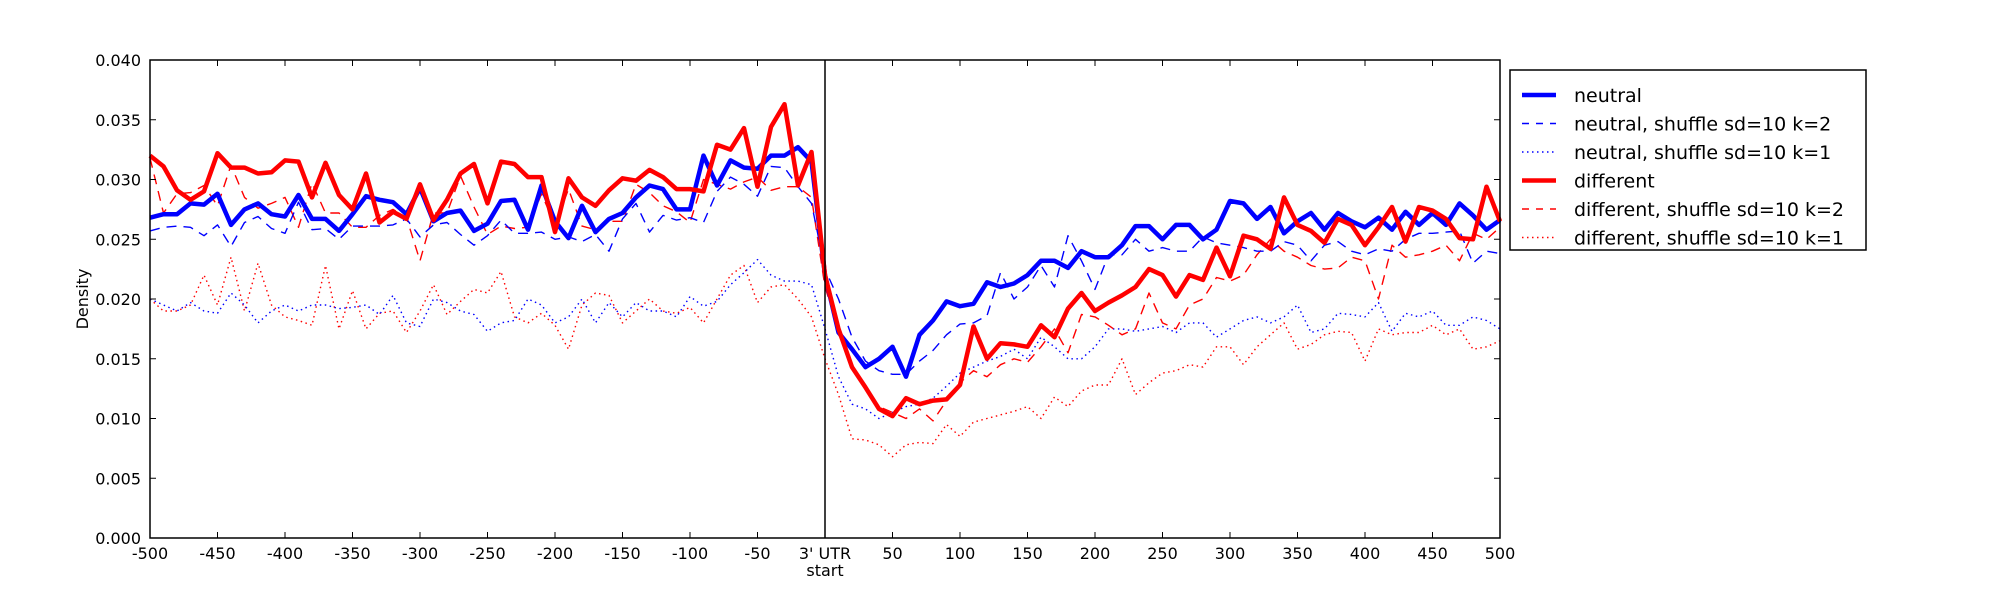 This screenshot has width=2000, height=600. I want to click on y-tick-label: 0.040, so click(118, 60).